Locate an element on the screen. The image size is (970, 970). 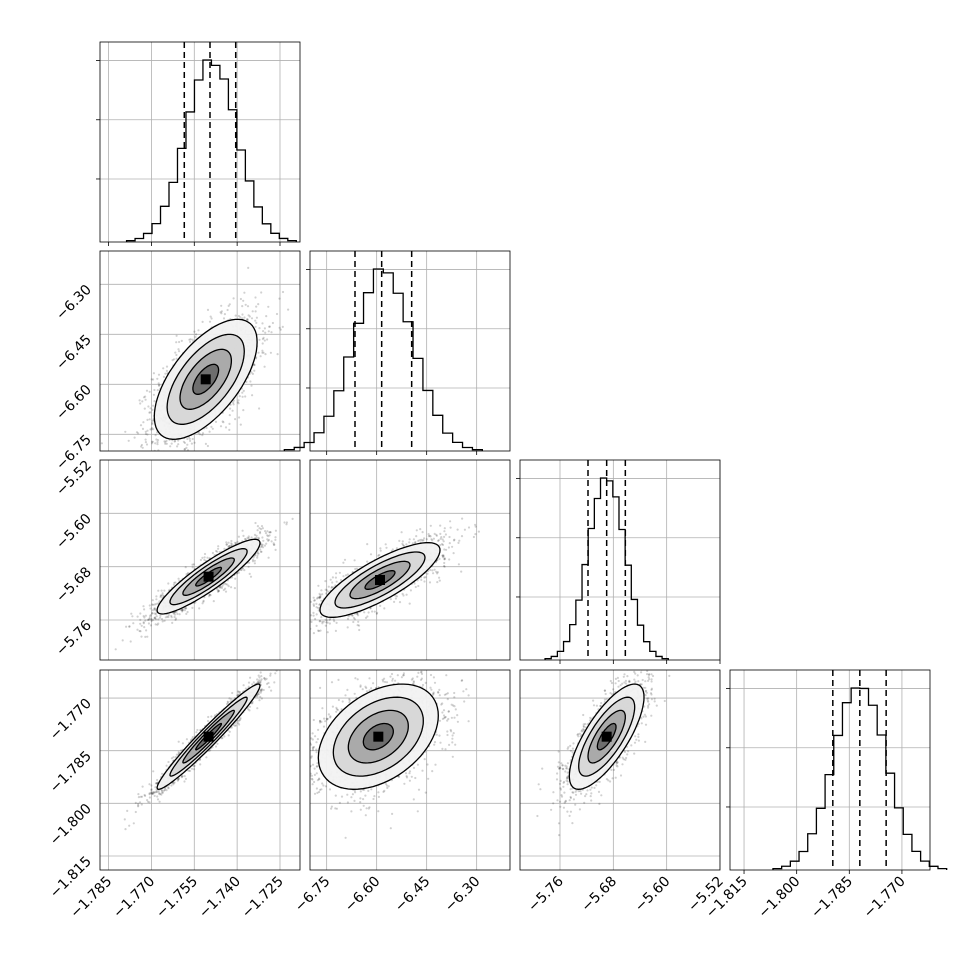
histogram-step is located at coordinates (383, 359).